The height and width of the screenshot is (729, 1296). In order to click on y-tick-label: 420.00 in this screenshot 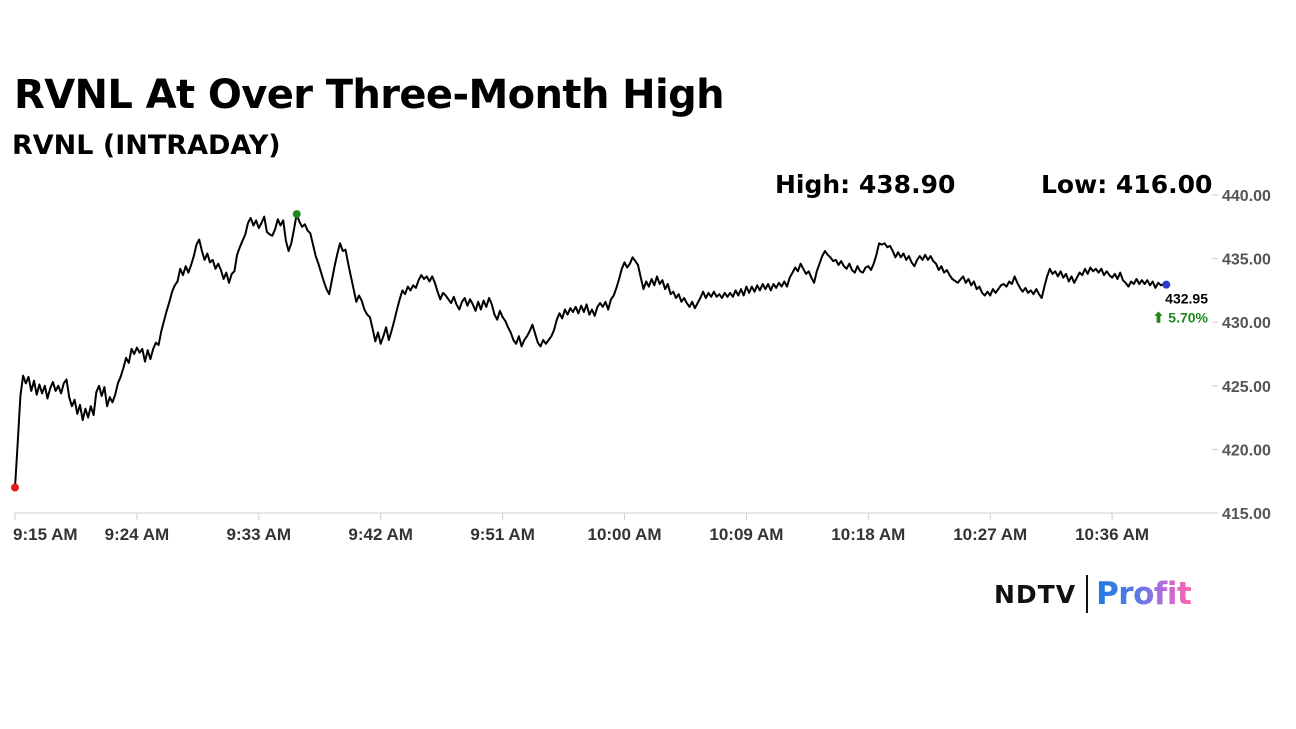, I will do `click(1246, 450)`.